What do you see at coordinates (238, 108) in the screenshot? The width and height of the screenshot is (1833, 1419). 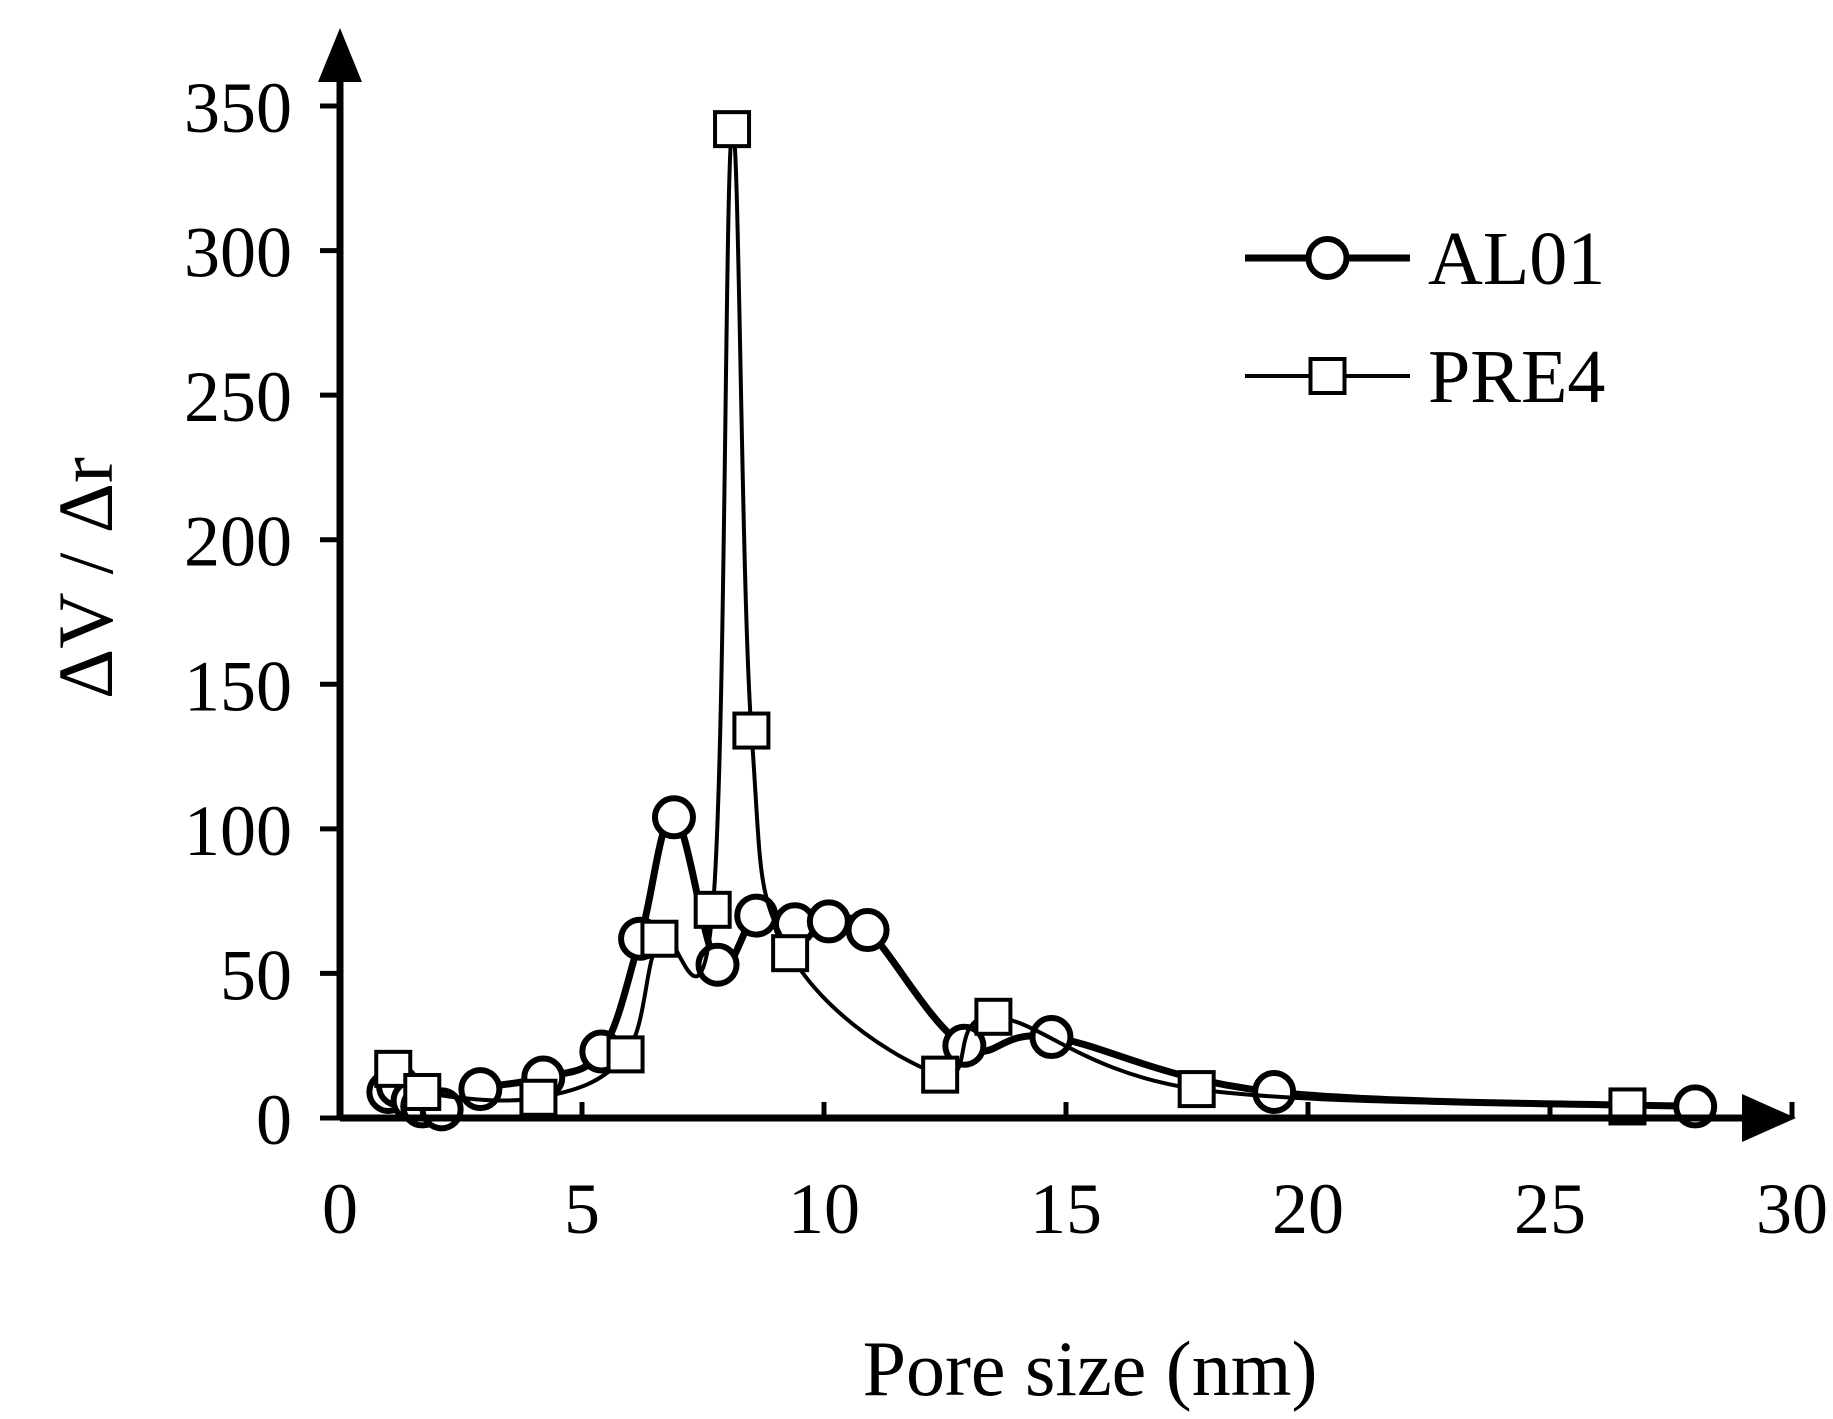 I see `y-tick-label: 350` at bounding box center [238, 108].